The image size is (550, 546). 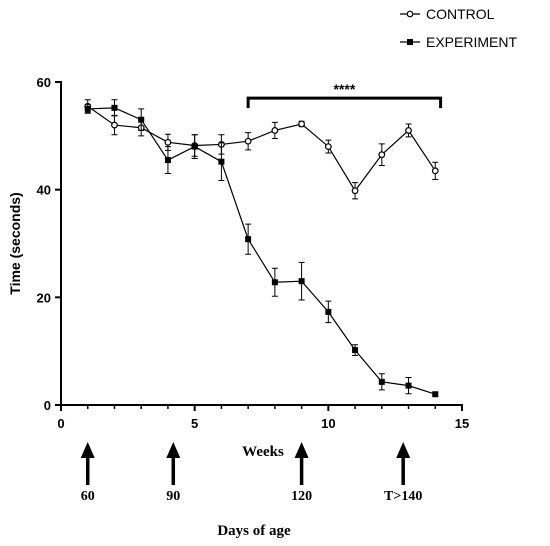 What do you see at coordinates (60, 423) in the screenshot?
I see `x-tick-label: 0` at bounding box center [60, 423].